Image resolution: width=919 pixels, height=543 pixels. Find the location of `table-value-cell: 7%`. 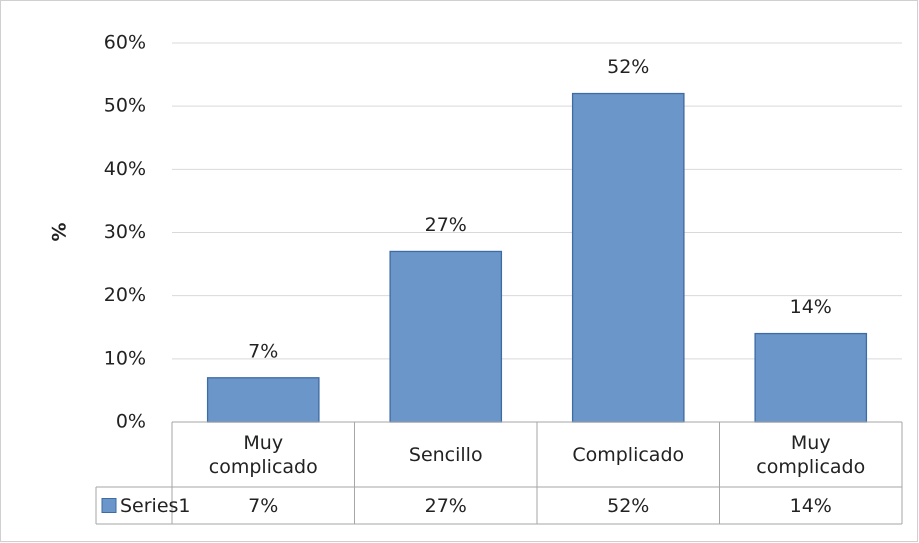

table-value-cell: 7% is located at coordinates (263, 505).